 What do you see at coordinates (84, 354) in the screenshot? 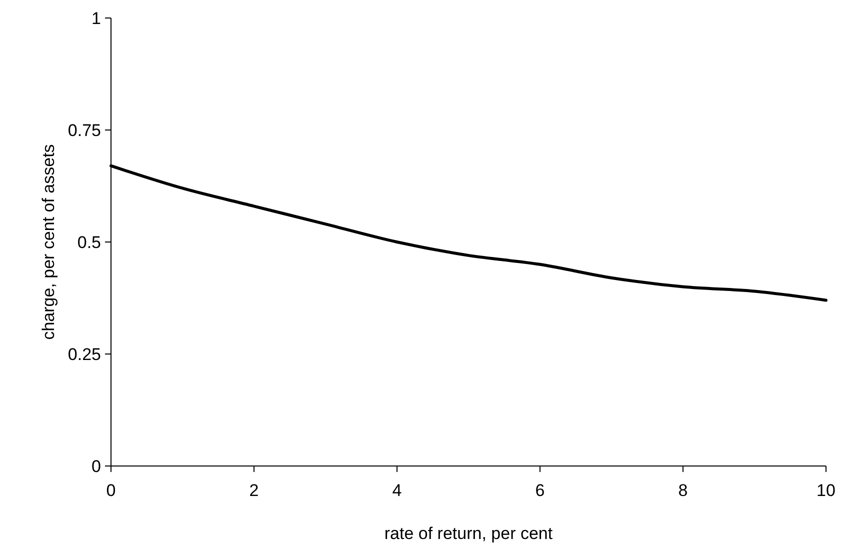
I see `y-tick-label: 0.25` at bounding box center [84, 354].